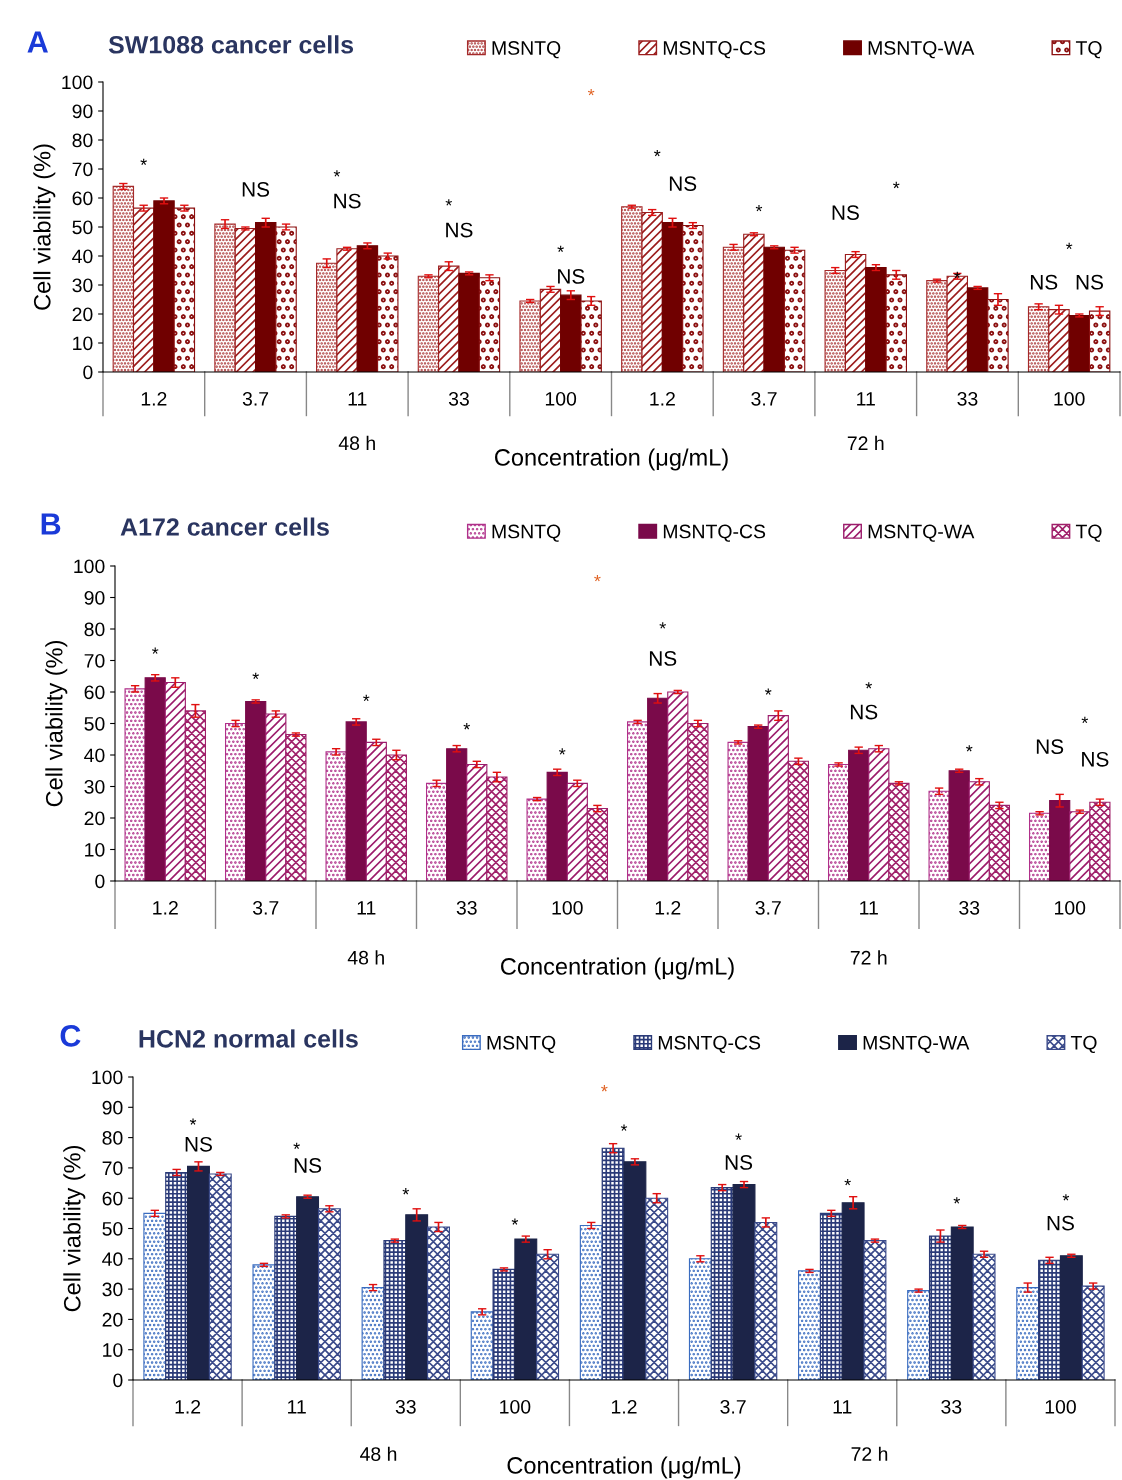  I want to click on chart-title: A172 cancer cells, so click(224, 526).